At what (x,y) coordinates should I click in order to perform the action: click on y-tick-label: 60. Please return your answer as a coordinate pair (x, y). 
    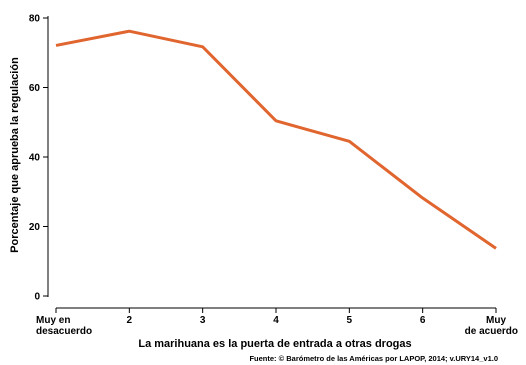
    Looking at the image, I should click on (35, 88).